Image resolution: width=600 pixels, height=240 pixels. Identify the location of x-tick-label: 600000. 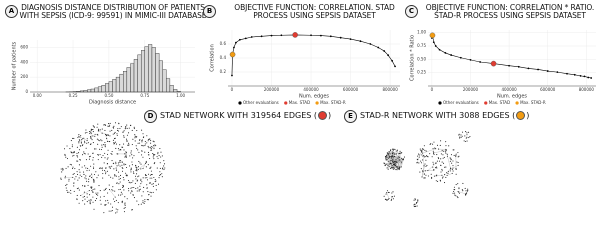
(548, 89).